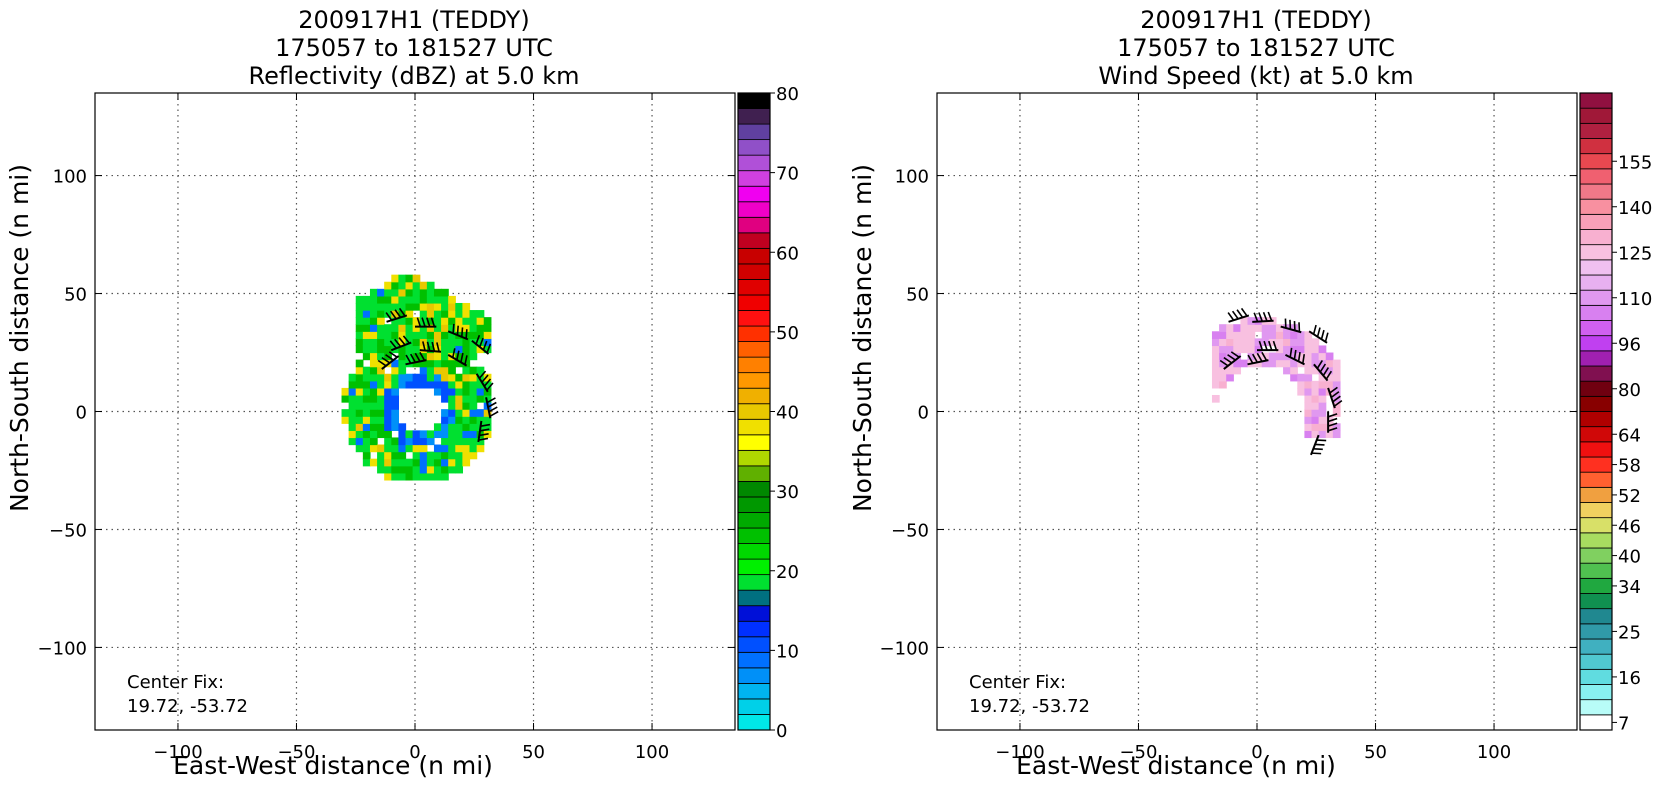 Image resolution: width=1654 pixels, height=787 pixels. I want to click on wind-barb-staff, so click(430, 351).